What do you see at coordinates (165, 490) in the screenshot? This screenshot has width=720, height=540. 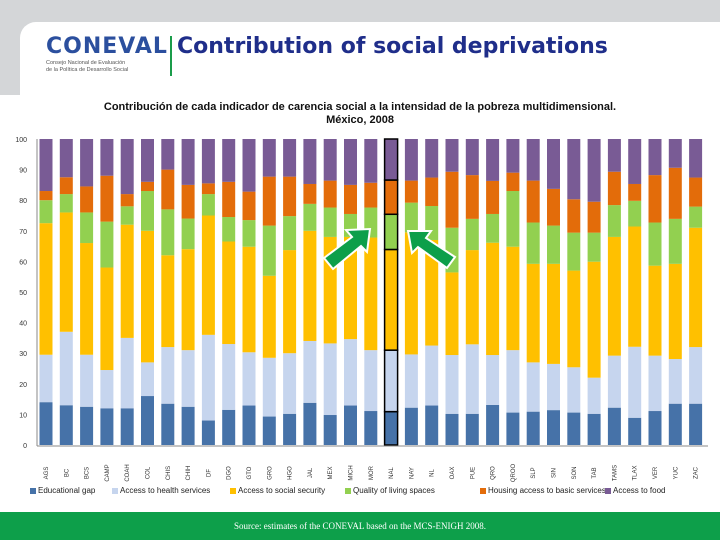 I see `legend-label: Access to health services` at bounding box center [165, 490].